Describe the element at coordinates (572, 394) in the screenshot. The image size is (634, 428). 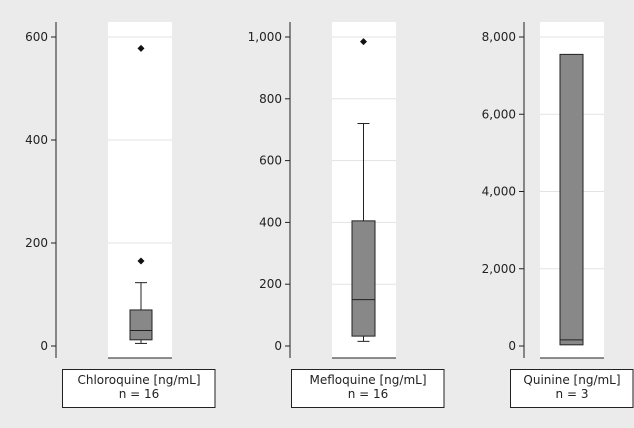
I see `panel-n-label: n = 3` at that location.